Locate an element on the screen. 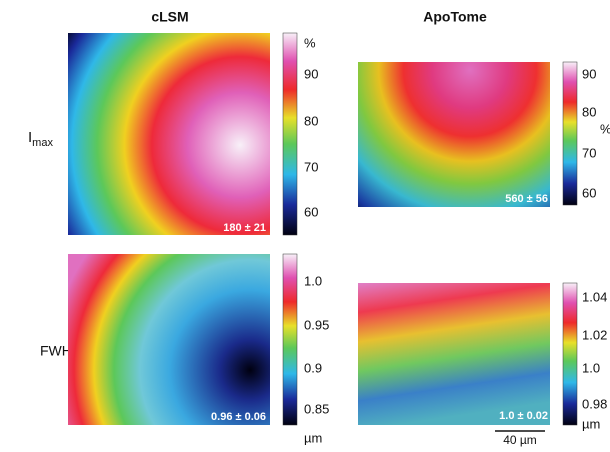  colorbar-tick: 0.95 is located at coordinates (316, 324).